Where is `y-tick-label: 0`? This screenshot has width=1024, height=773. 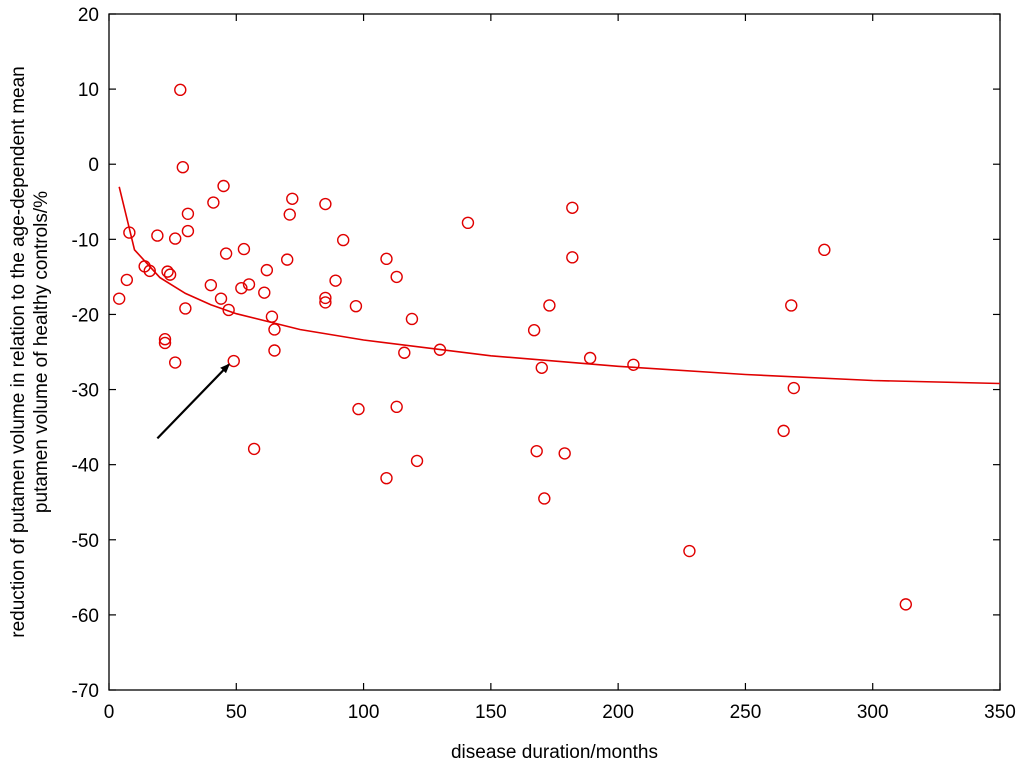 y-tick-label: 0 is located at coordinates (93, 165).